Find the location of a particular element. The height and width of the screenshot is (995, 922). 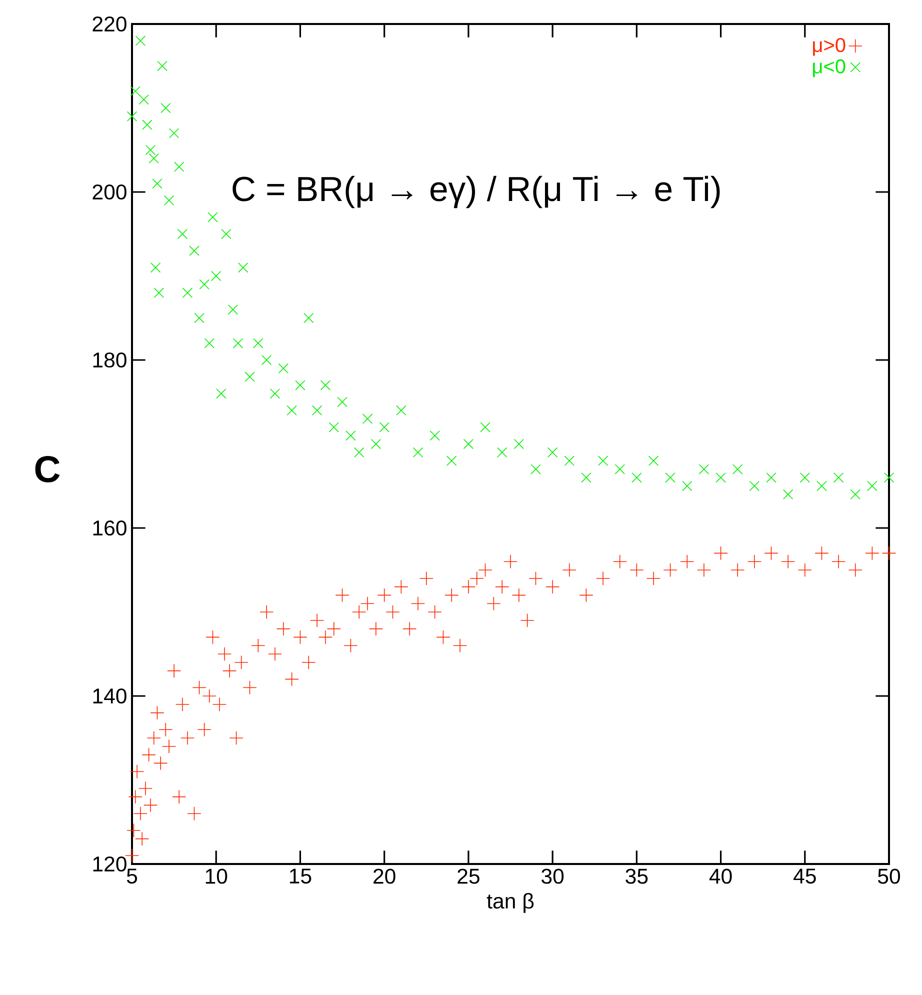

legend-label: μ>0 is located at coordinates (829, 47).